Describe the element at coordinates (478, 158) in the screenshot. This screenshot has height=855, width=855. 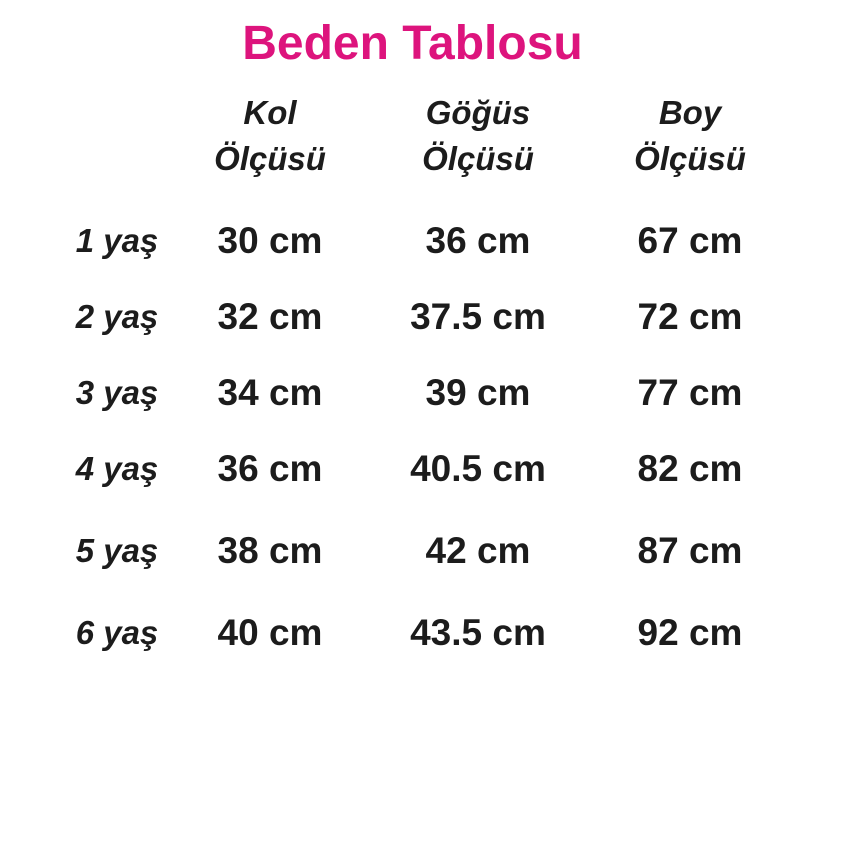
I see `column-header-gogus-line2: Ölçüsü` at that location.